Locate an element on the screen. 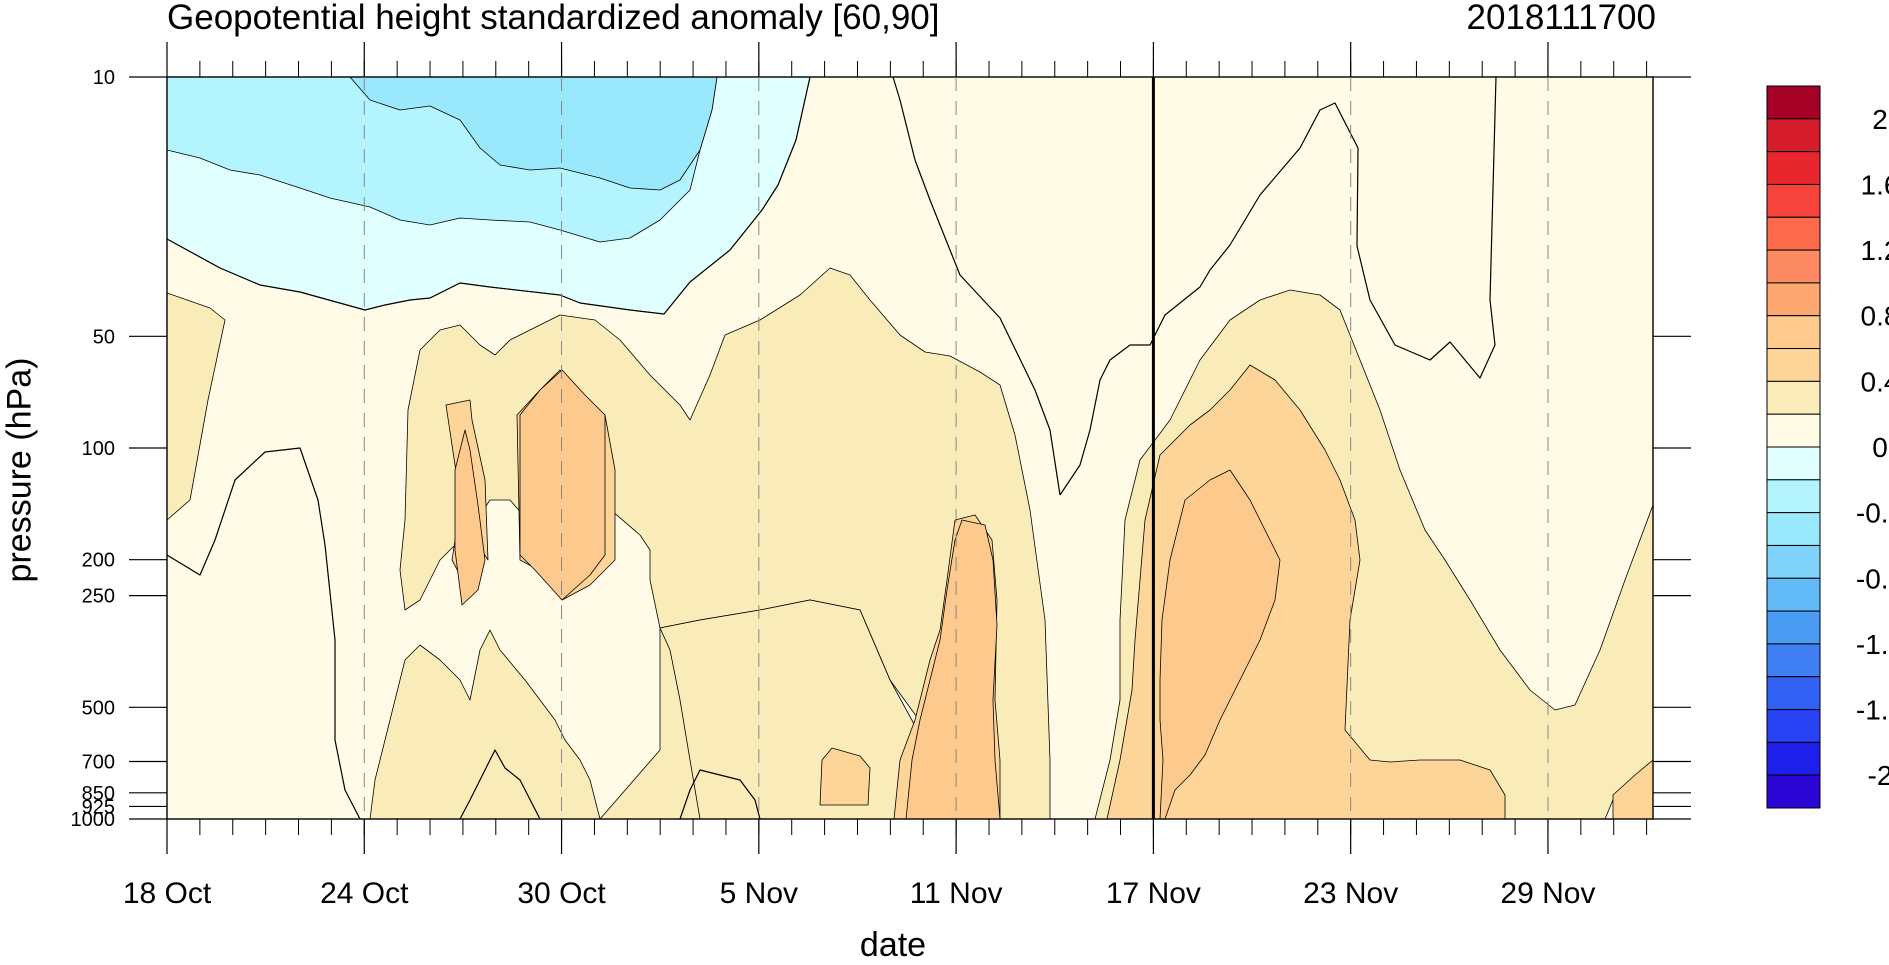  contour-line-zero-bottomleft is located at coordinates (264, 633).